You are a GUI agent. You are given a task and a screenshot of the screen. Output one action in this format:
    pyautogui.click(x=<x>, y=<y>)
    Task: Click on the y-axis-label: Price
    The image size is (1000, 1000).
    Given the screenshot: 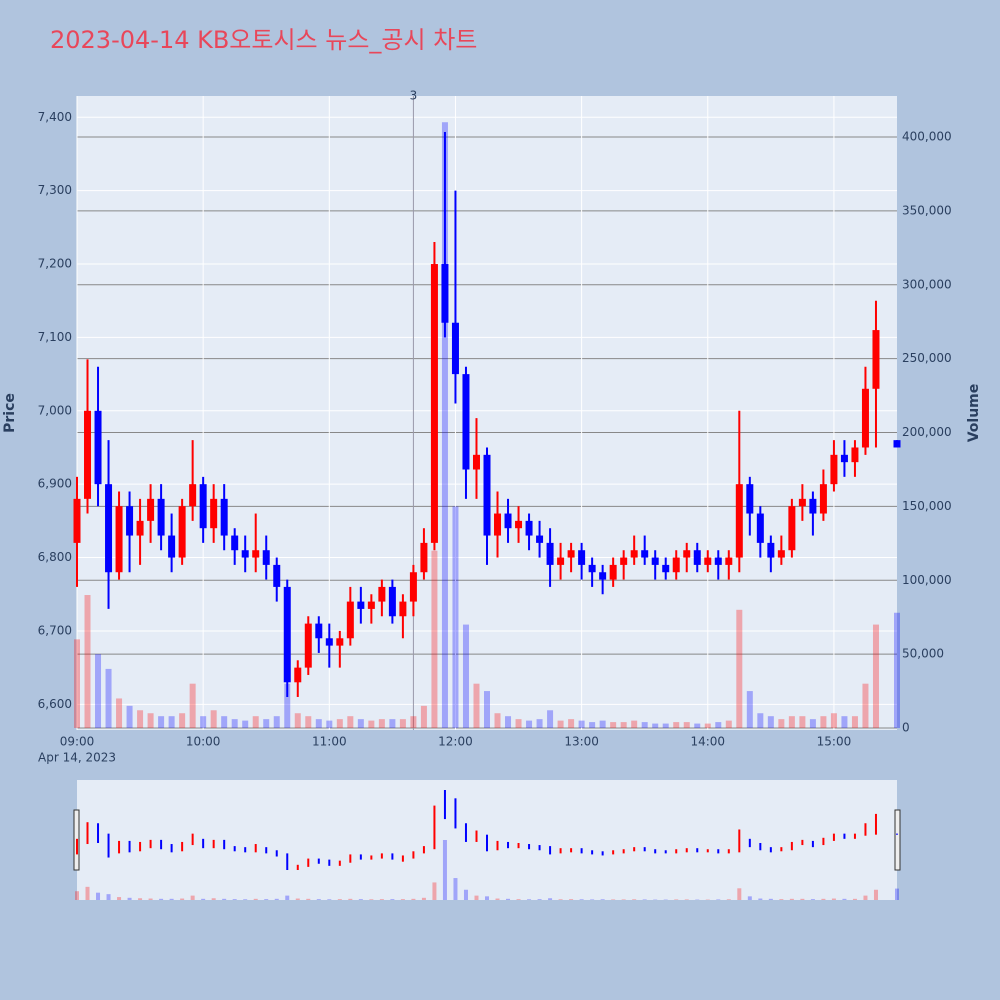 What is the action you would take?
    pyautogui.click(x=10, y=413)
    